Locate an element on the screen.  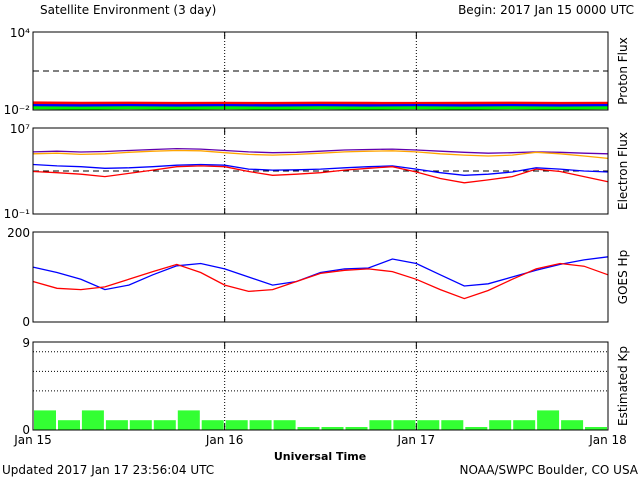
chart-title: Satellite Environment (3 day) is located at coordinates (128, 10).